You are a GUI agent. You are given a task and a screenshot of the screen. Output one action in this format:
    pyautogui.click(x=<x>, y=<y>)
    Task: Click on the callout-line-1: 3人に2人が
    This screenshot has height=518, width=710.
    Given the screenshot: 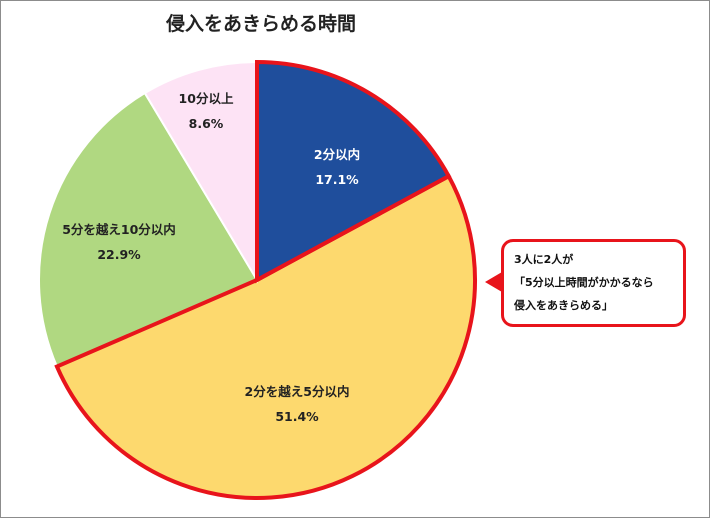 What is the action you would take?
    pyautogui.click(x=544, y=259)
    